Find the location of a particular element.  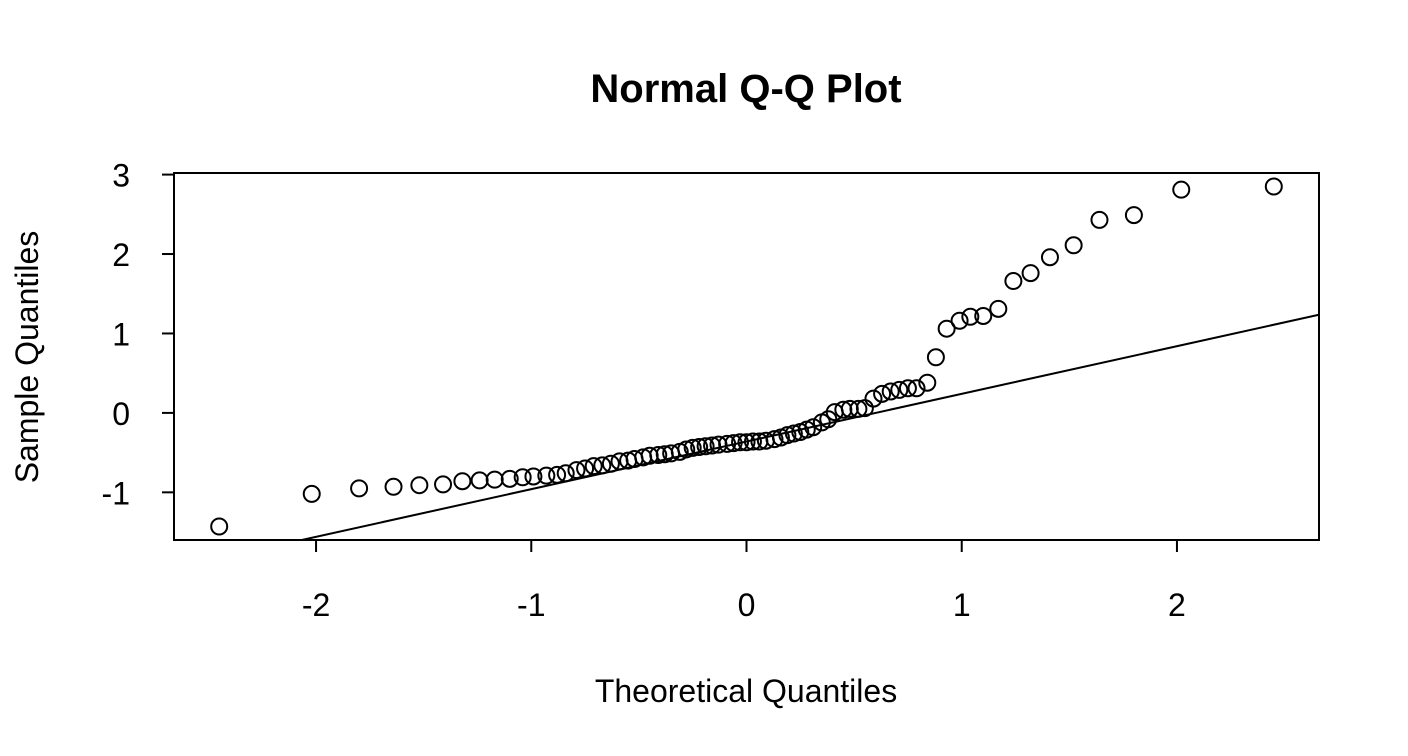

x-axis: -2 -1 0 1 2 is located at coordinates (744, 581).